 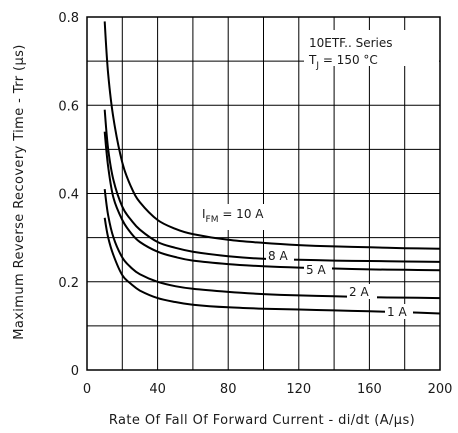 What do you see at coordinates (348, 60) in the screenshot?
I see `tj-value: = 150 °C` at bounding box center [348, 60].